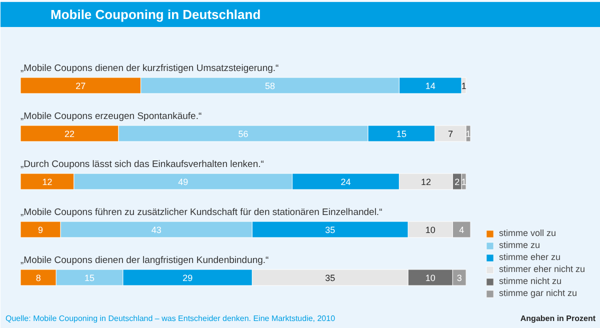 This screenshot has height=328, width=600. What do you see at coordinates (270, 86) in the screenshot?
I see `data-label: 58` at bounding box center [270, 86].